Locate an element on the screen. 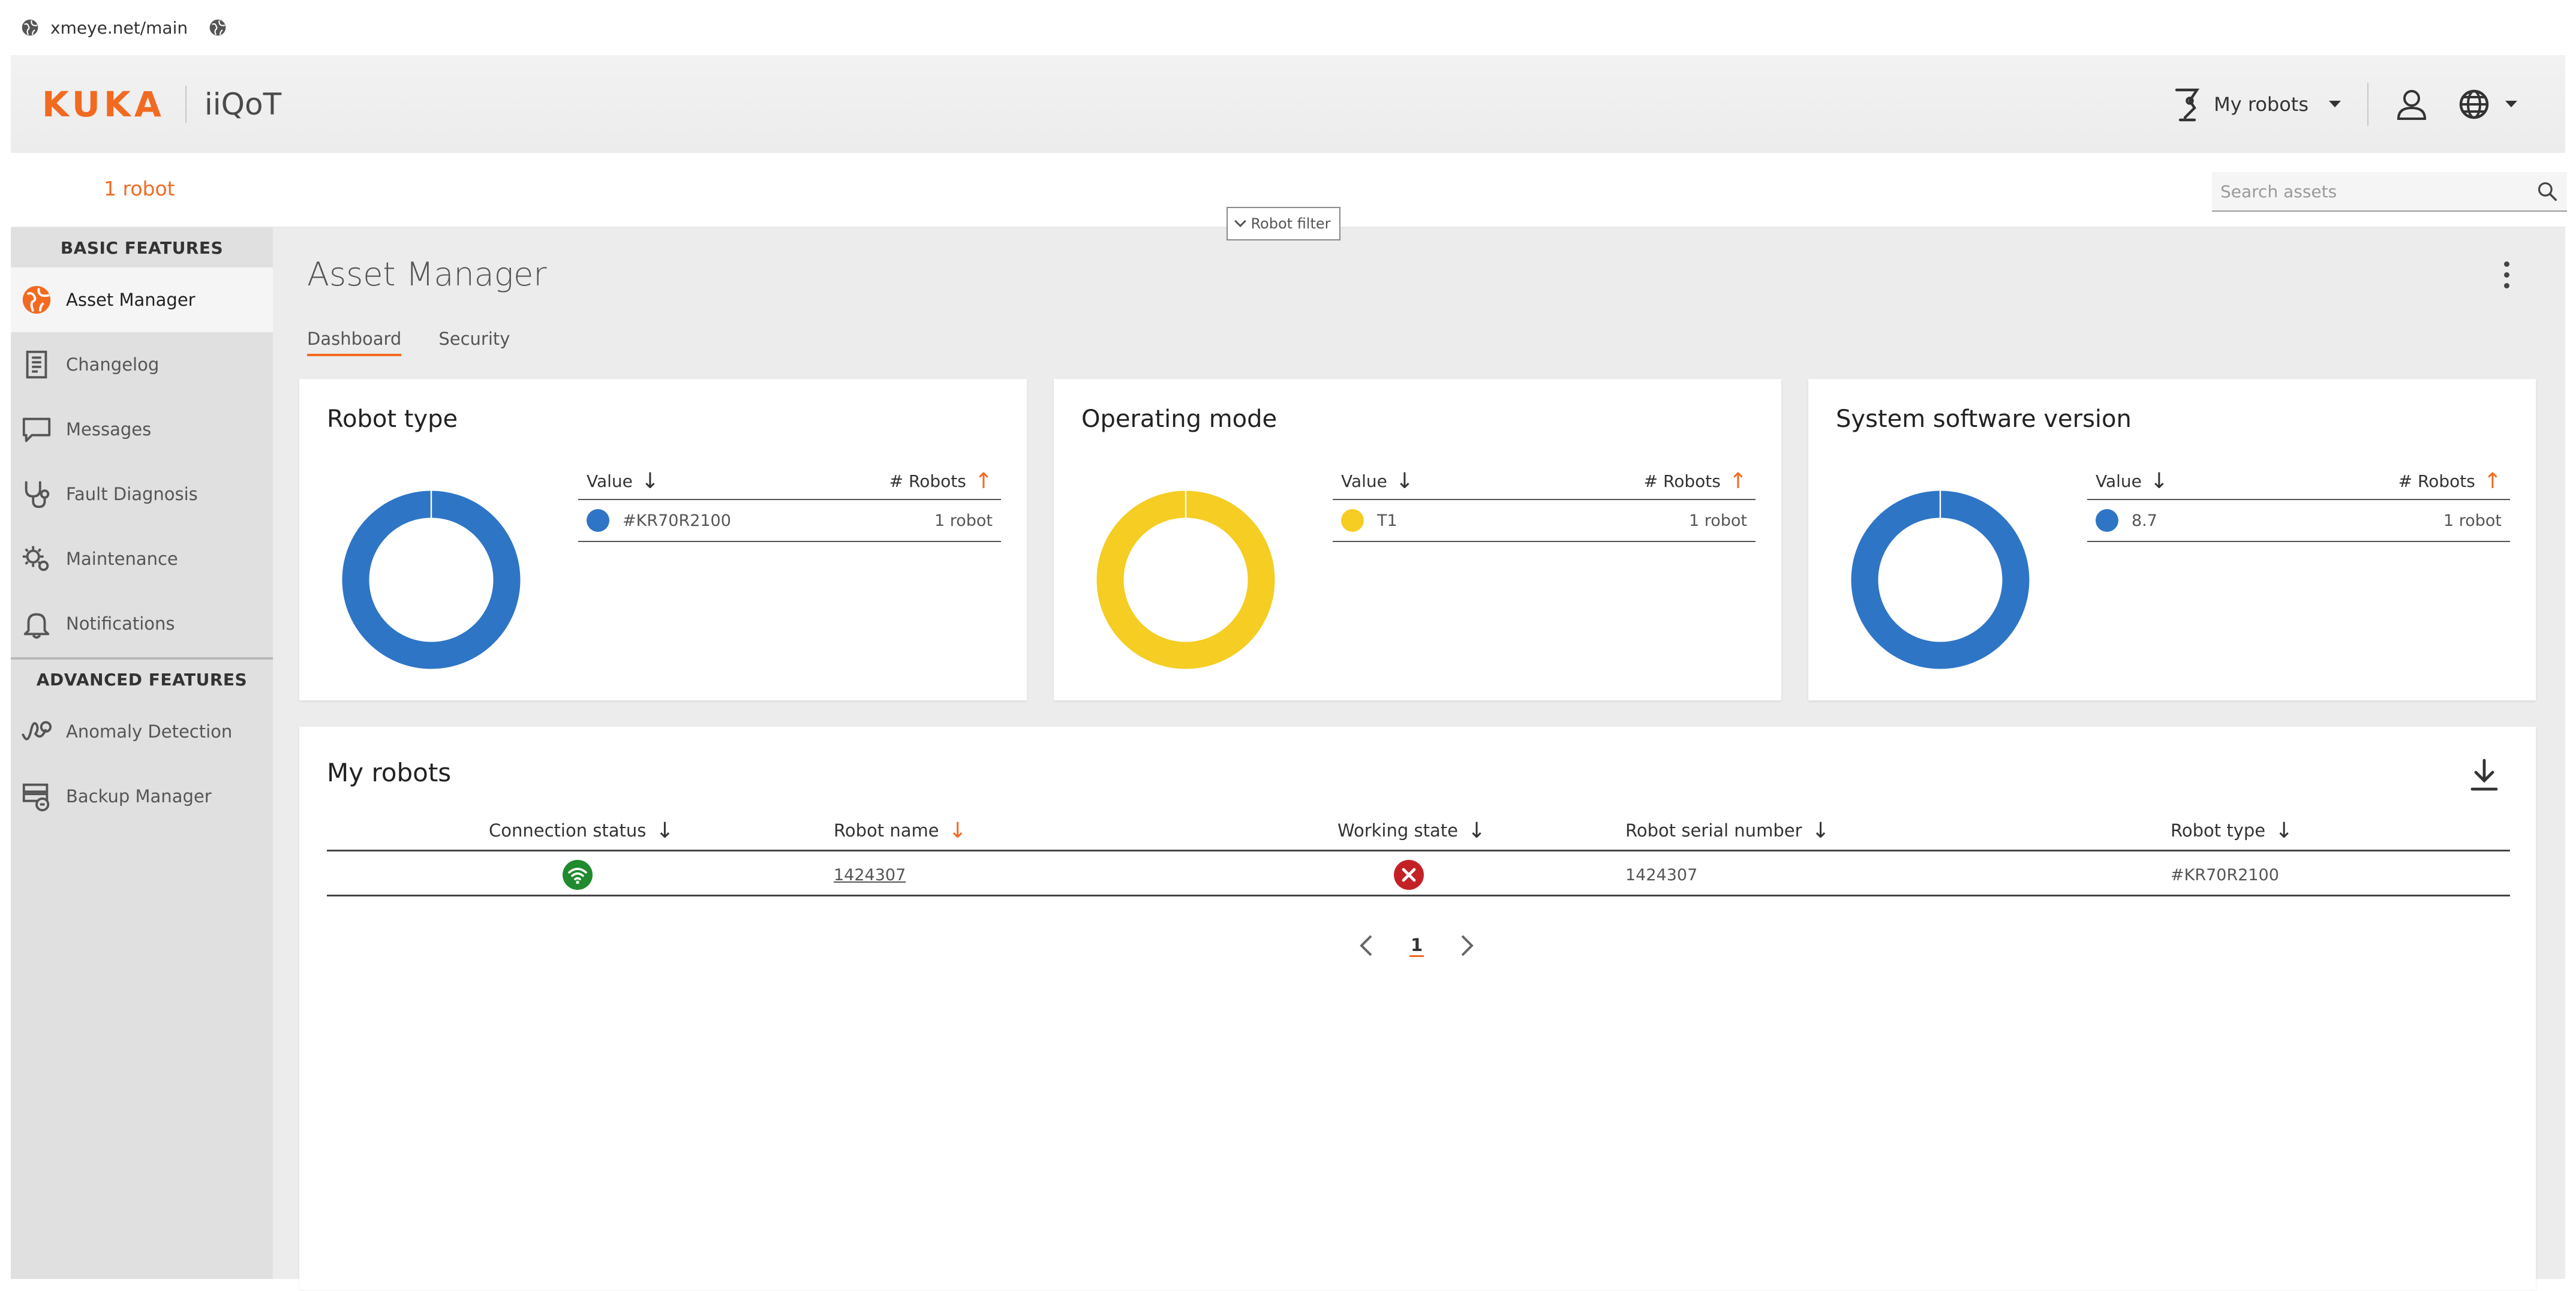  sidebar-item-messages: Messages is located at coordinates (142, 429).